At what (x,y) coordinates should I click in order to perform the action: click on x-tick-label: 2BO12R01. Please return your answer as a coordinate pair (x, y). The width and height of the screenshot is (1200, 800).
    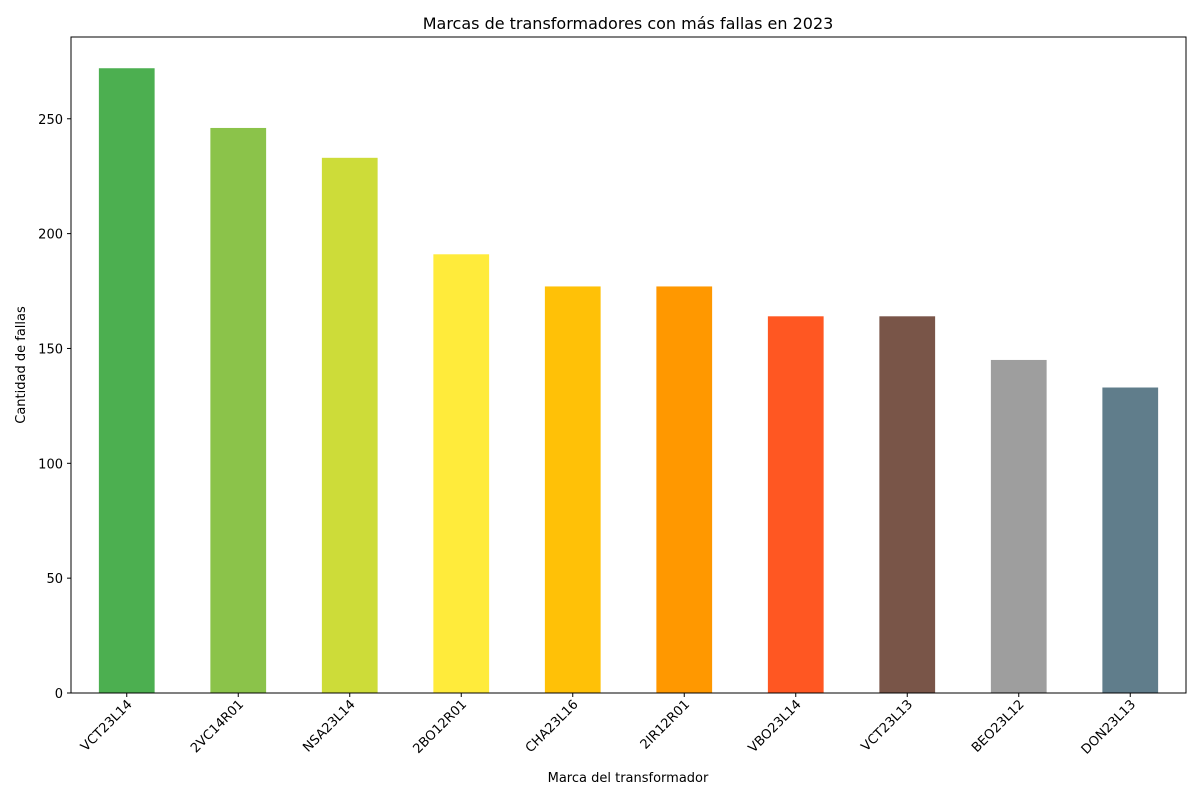
    Looking at the image, I should click on (440, 727).